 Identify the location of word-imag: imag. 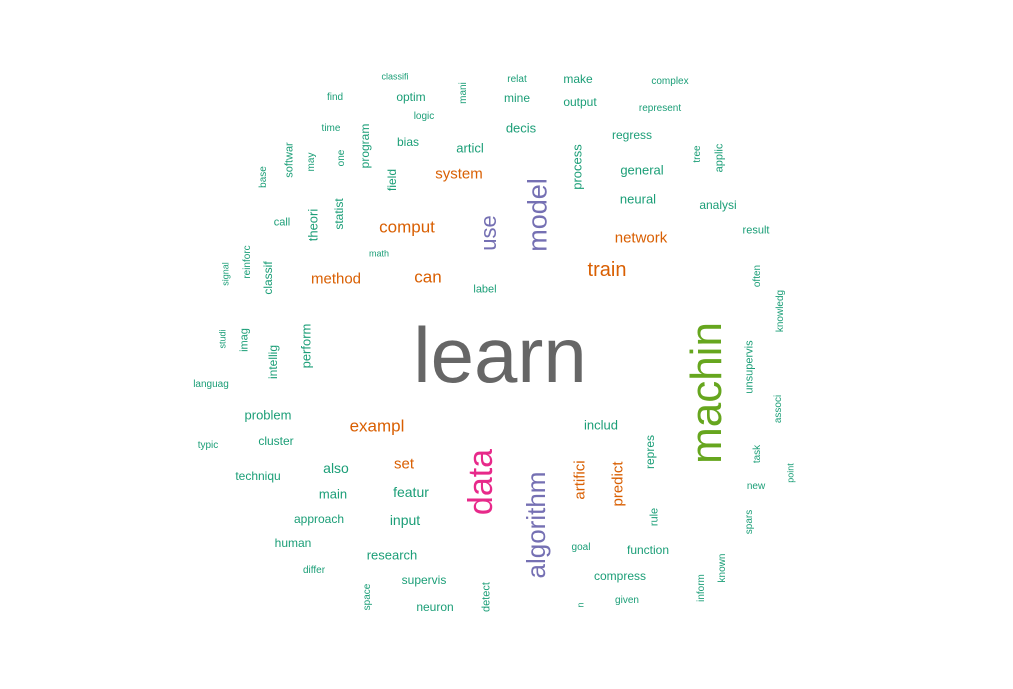
(244, 340).